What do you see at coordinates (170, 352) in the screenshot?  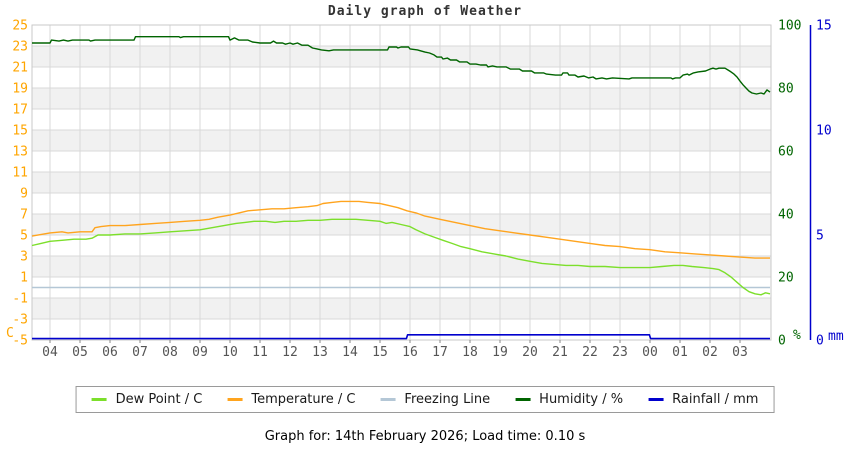 I see `axis-tick-label: 08` at bounding box center [170, 352].